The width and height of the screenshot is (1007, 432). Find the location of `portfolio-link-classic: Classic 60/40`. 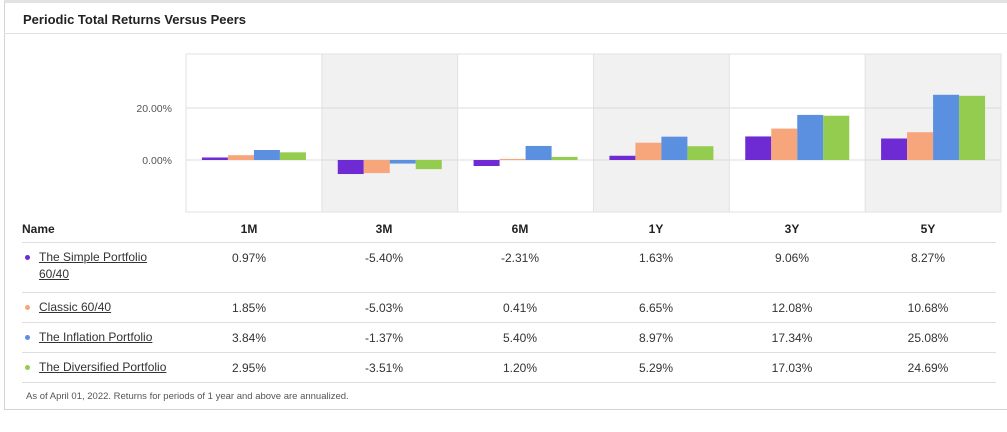

portfolio-link-classic: Classic 60/40 is located at coordinates (75, 307).